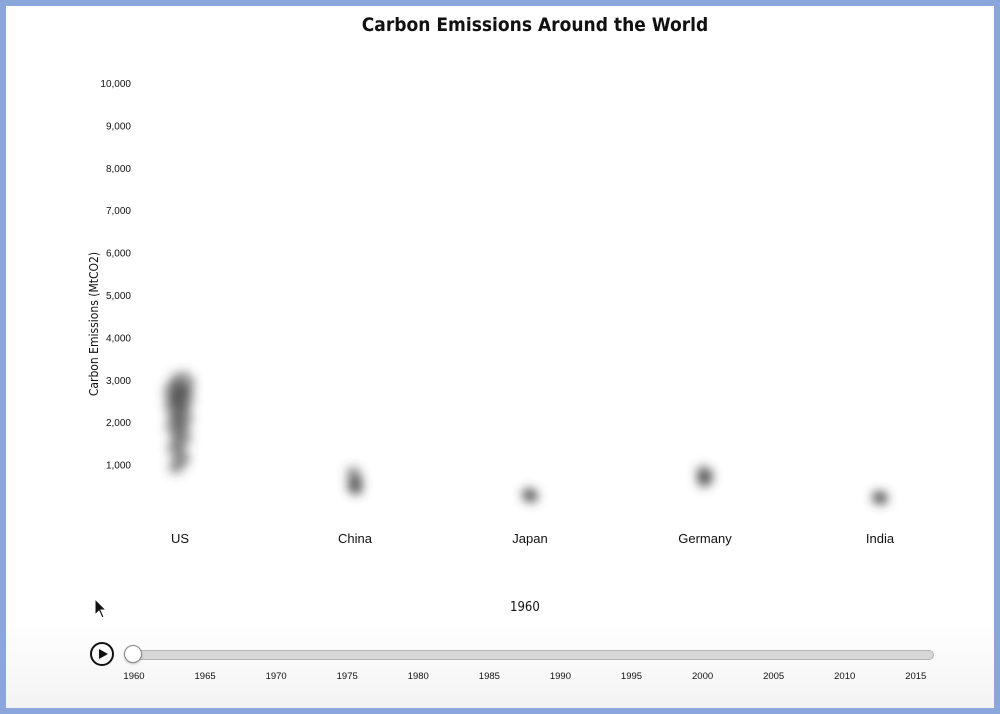  I want to click on slider-tick-label: 1985, so click(489, 676).